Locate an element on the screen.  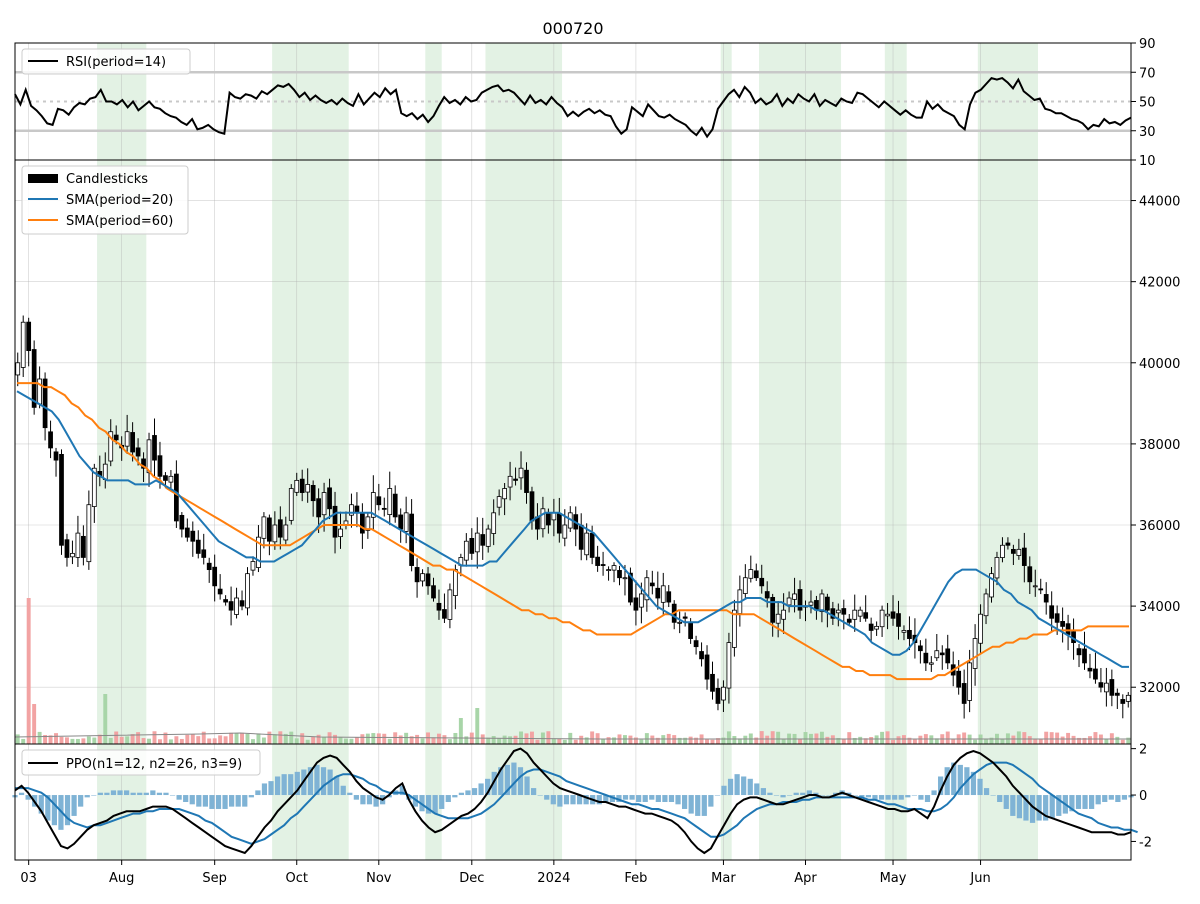
rsi-line is located at coordinates (573, 107).